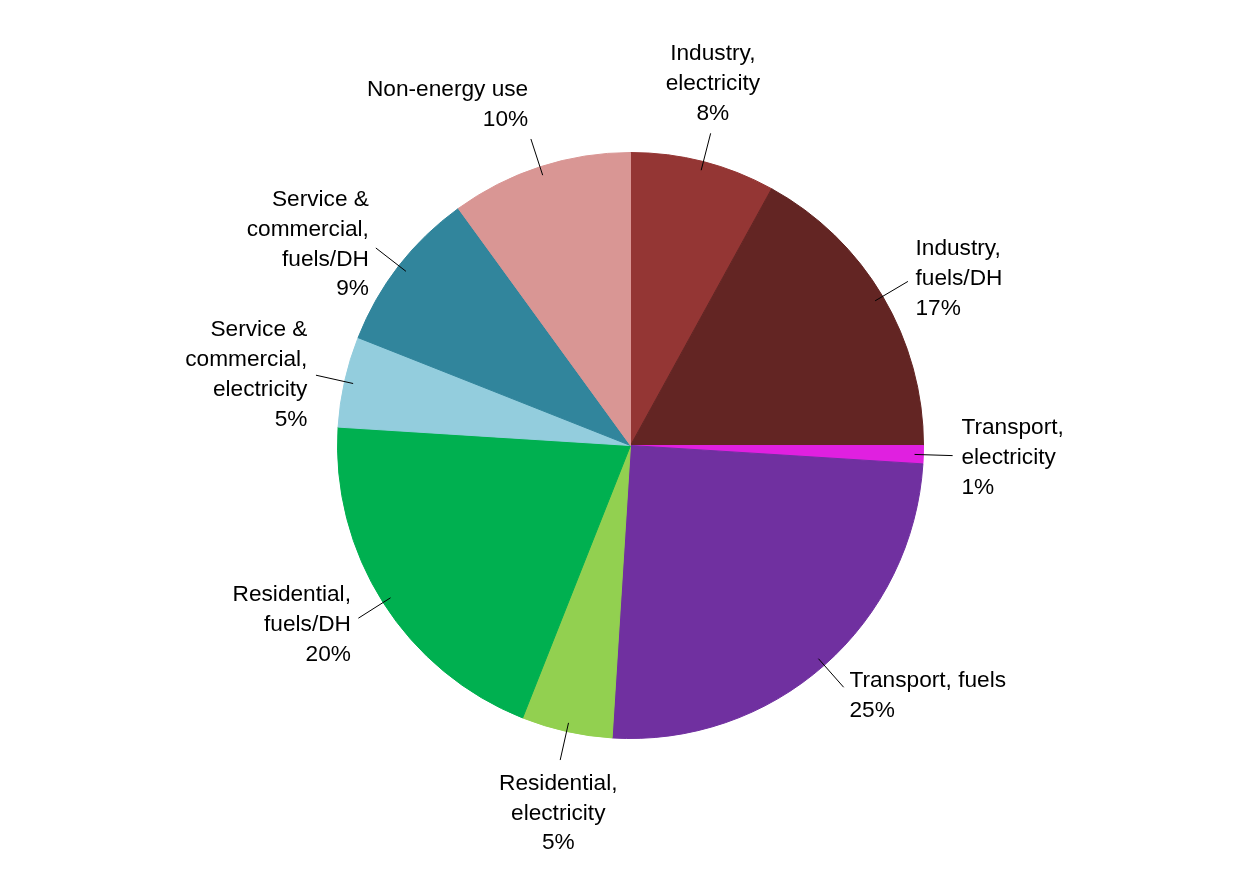  What do you see at coordinates (352, 287) in the screenshot?
I see `data-label: 9%` at bounding box center [352, 287].